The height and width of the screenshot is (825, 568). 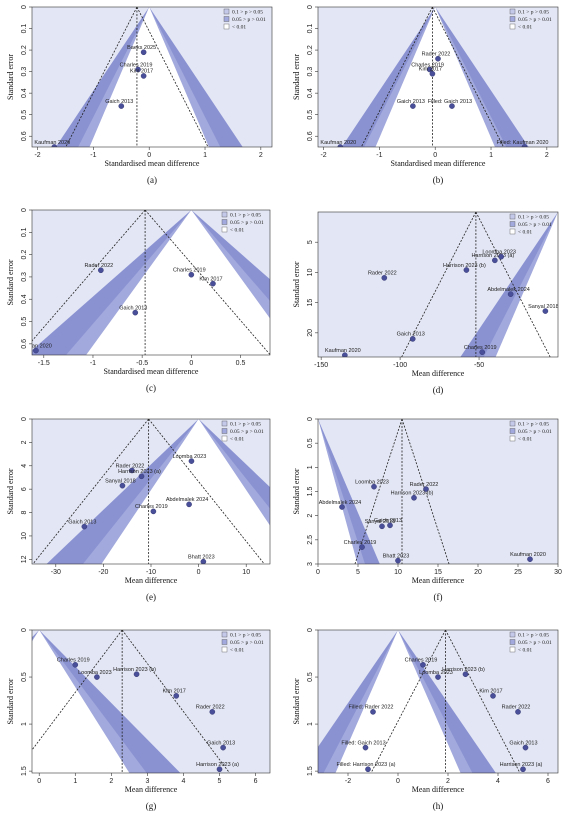 What do you see at coordinates (221, 743) in the screenshot?
I see `study-label-6: Gaich 2013` at bounding box center [221, 743].